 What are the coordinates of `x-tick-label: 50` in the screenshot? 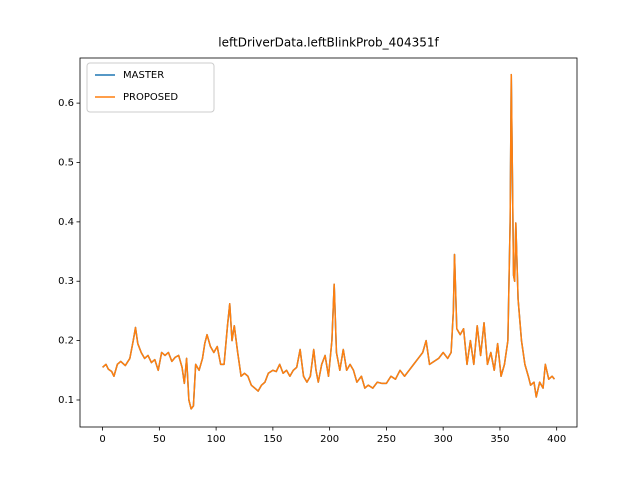 It's located at (159, 439).